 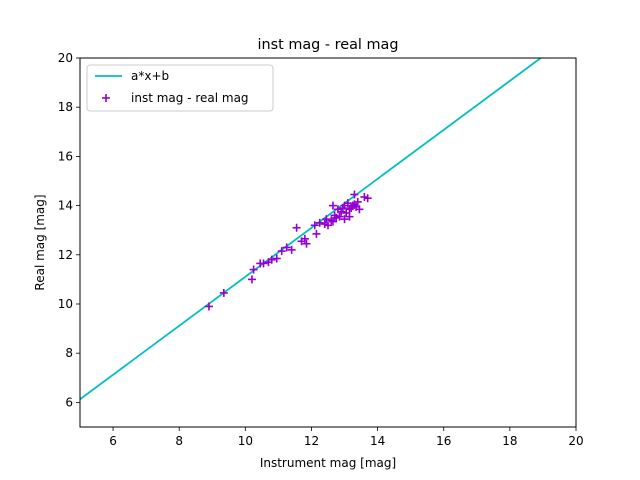 I want to click on y-tick-label: 14, so click(x=65, y=206).